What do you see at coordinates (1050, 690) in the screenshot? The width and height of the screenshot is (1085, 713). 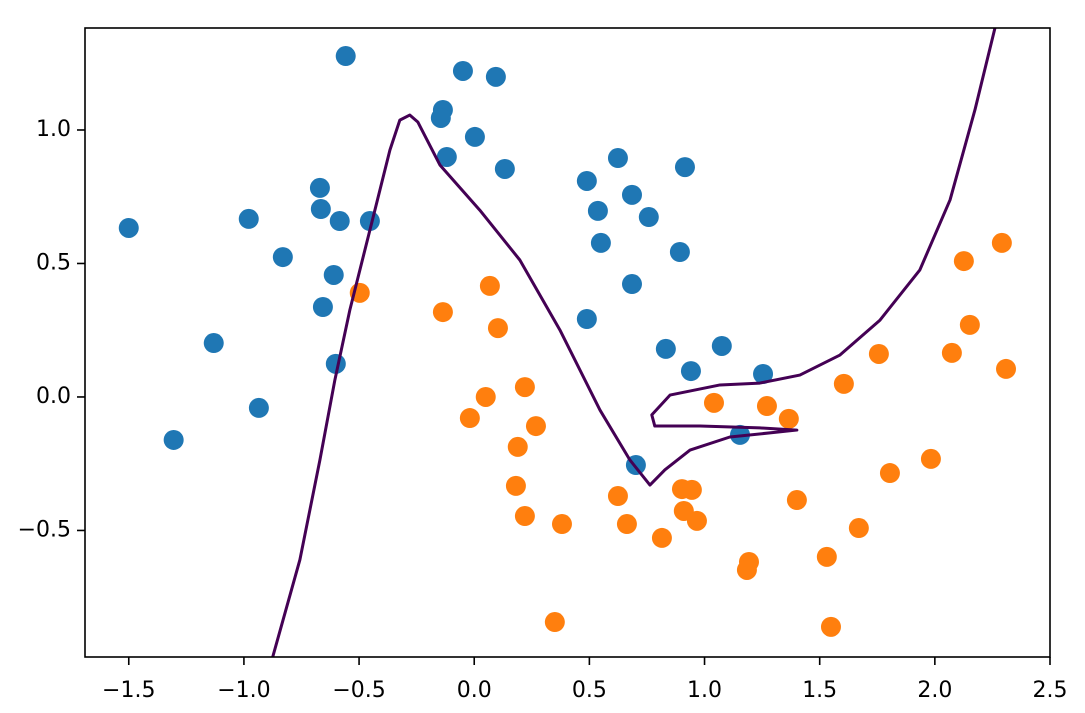 I see `x-tick-label: 2.5` at bounding box center [1050, 690].